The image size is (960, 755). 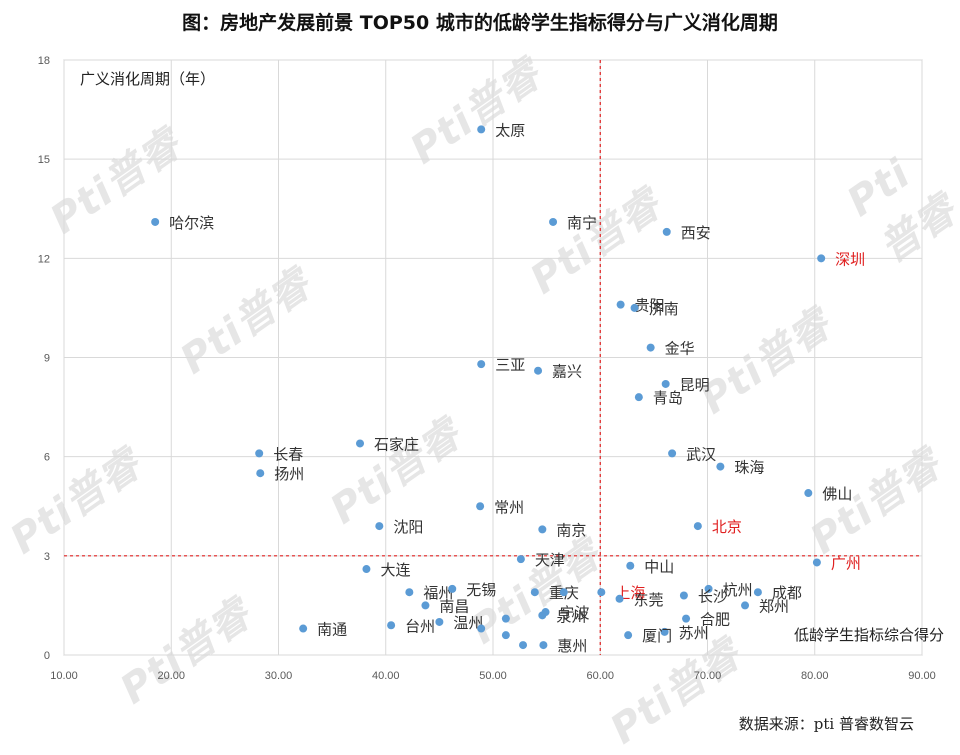 What do you see at coordinates (659, 567) in the screenshot?
I see `data-label: 中山` at bounding box center [659, 567].